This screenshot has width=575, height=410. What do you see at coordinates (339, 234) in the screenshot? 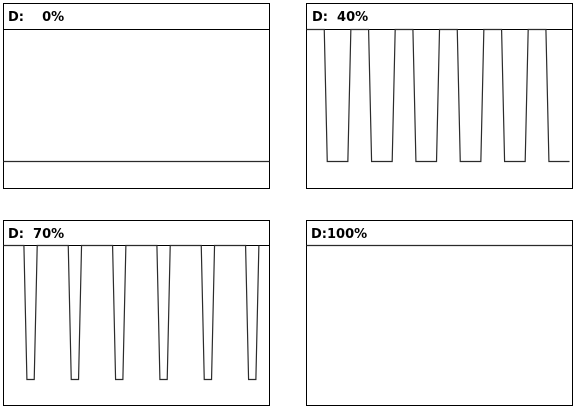
I see `duty-label: D:100%` at bounding box center [339, 234].